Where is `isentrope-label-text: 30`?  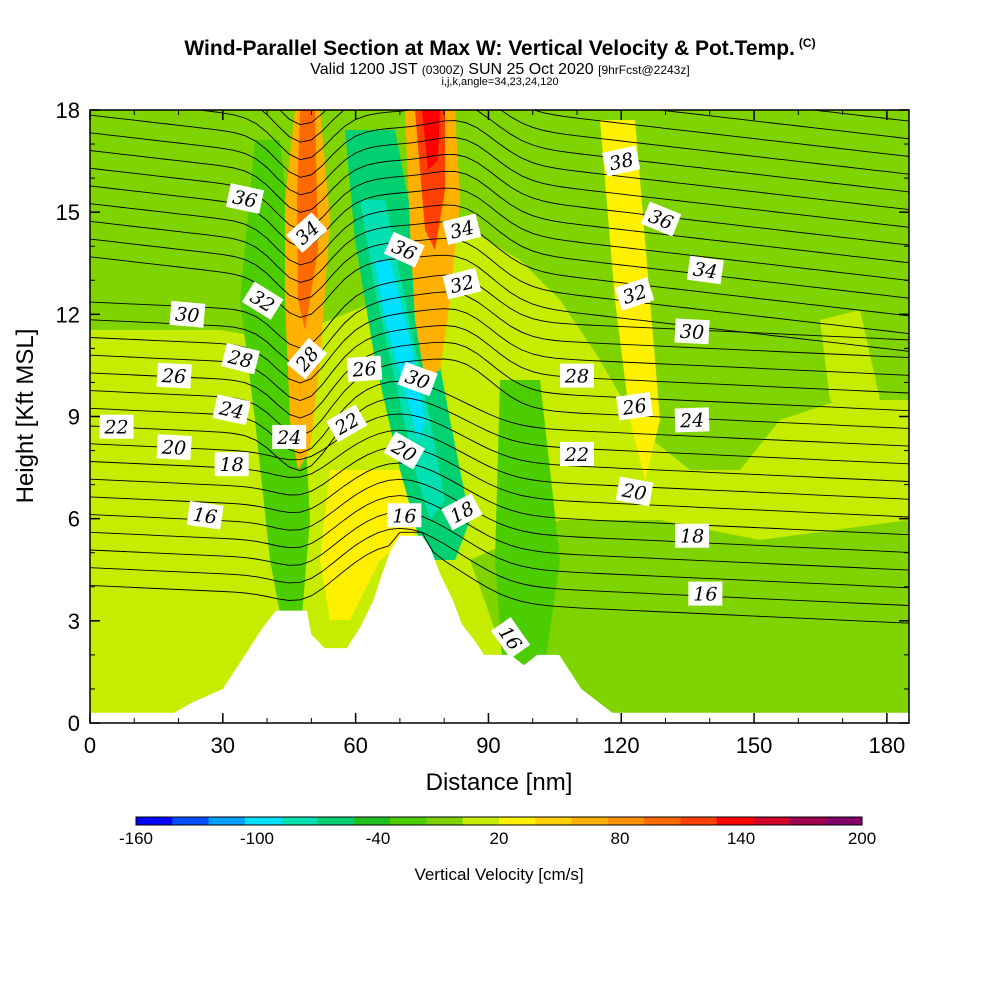 isentrope-label-text: 30 is located at coordinates (691, 332).